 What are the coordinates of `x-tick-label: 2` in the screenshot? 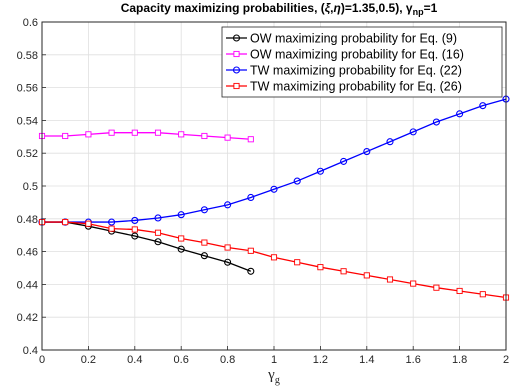 It's located at (506, 360).